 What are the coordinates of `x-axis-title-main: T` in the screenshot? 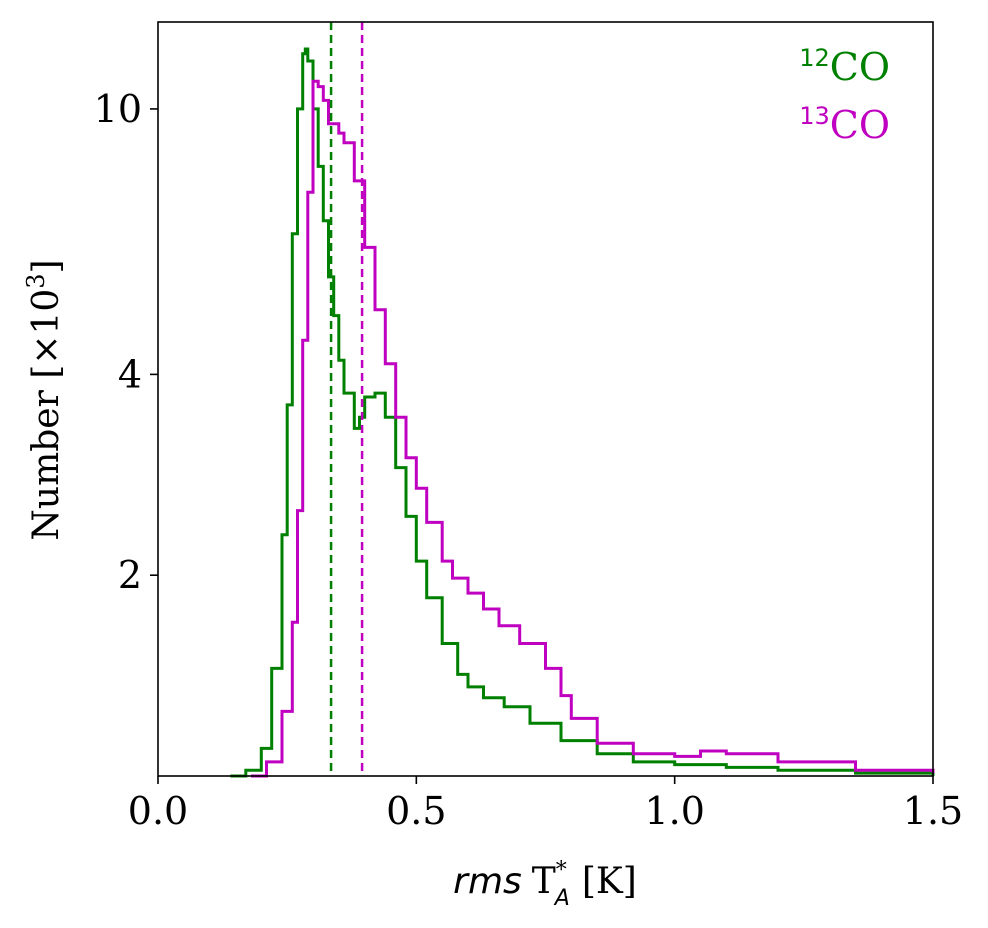 It's located at (544, 881).